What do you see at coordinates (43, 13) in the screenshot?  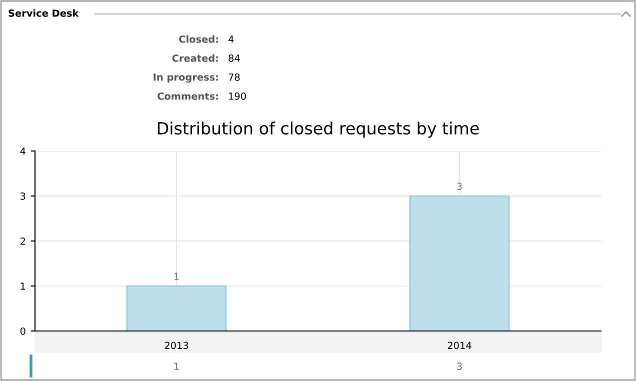 I see `chart-subtitle: Service Desk` at bounding box center [43, 13].